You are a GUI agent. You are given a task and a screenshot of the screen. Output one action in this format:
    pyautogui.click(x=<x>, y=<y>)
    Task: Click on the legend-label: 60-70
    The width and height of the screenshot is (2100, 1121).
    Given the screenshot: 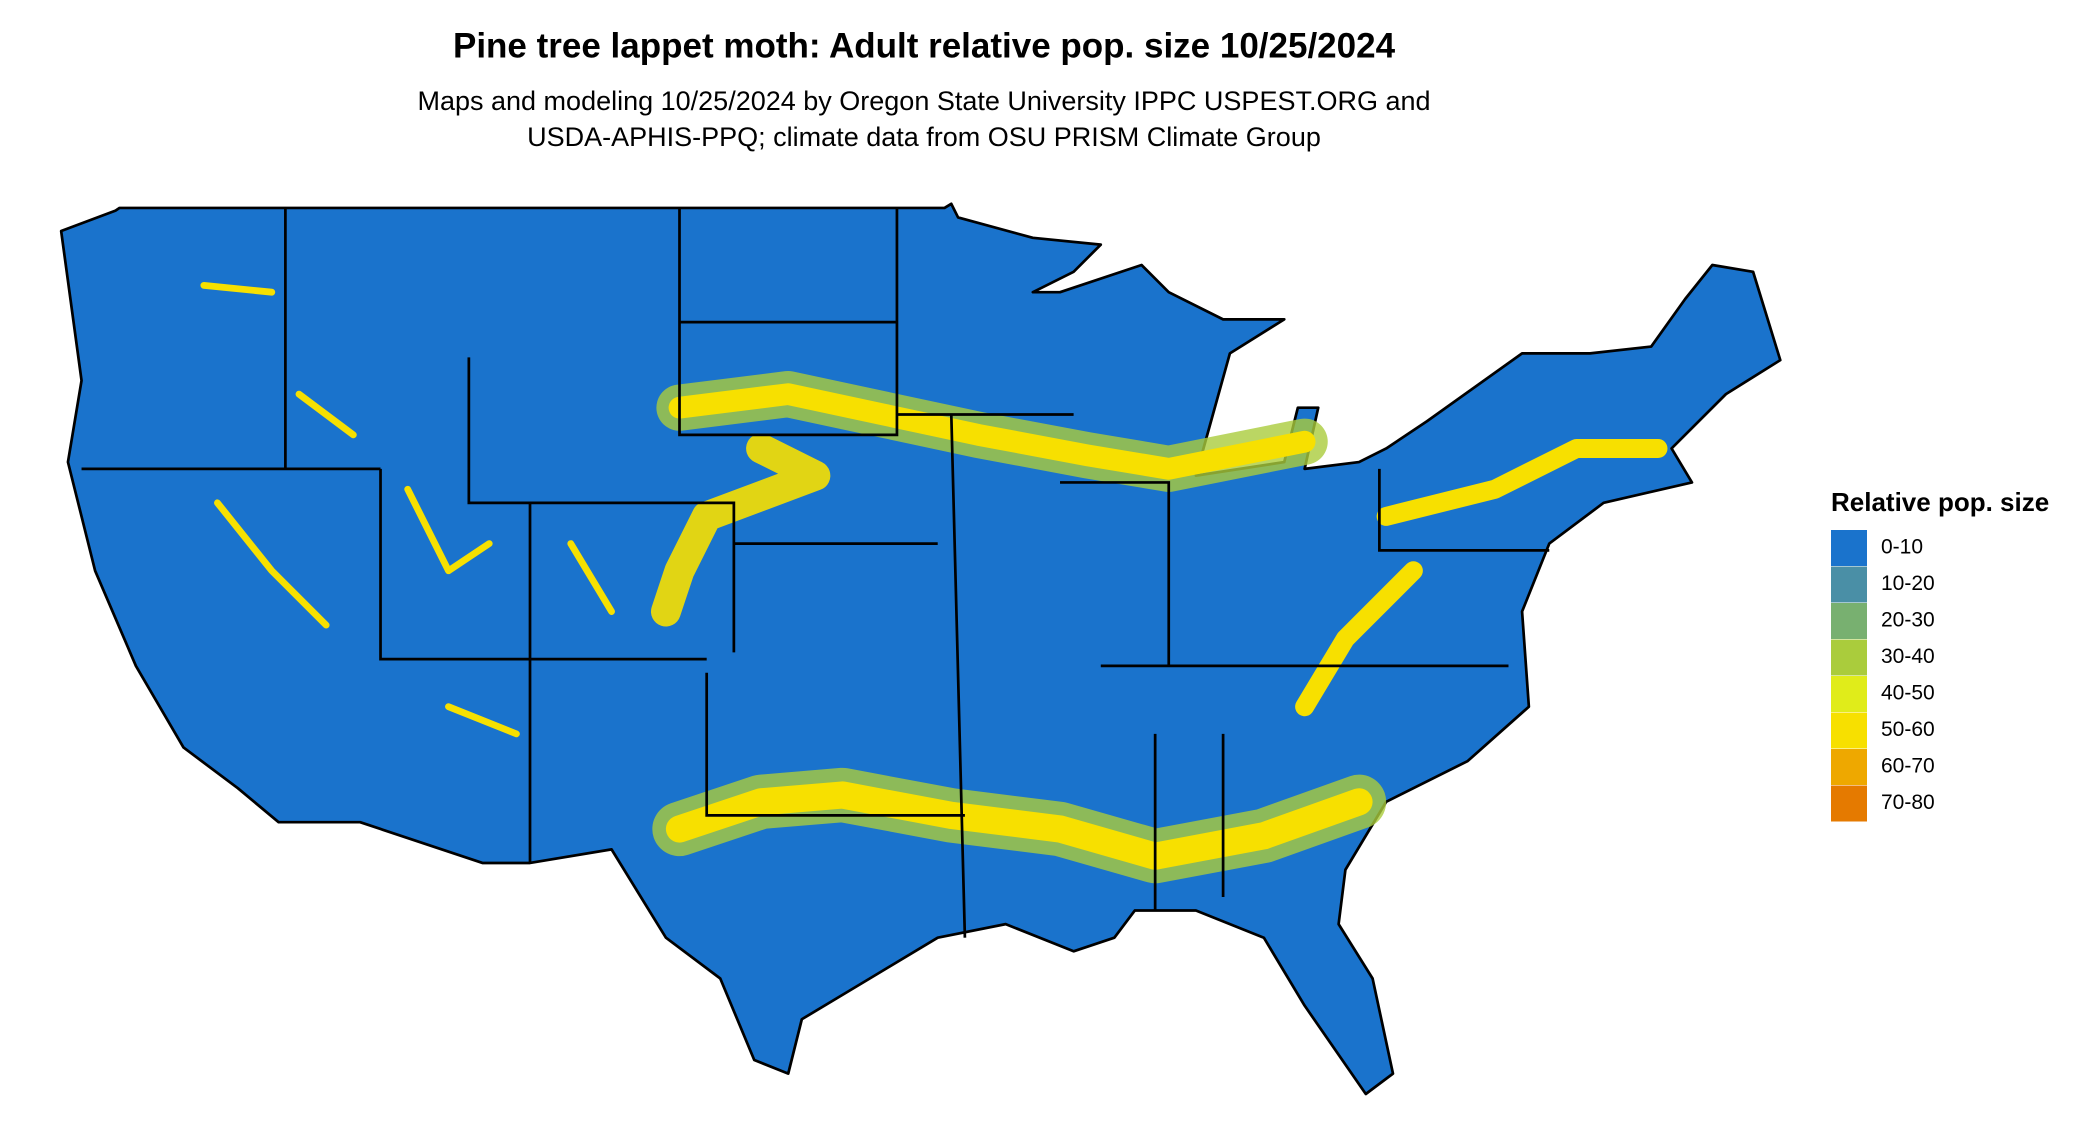 What is the action you would take?
    pyautogui.click(x=1908, y=766)
    